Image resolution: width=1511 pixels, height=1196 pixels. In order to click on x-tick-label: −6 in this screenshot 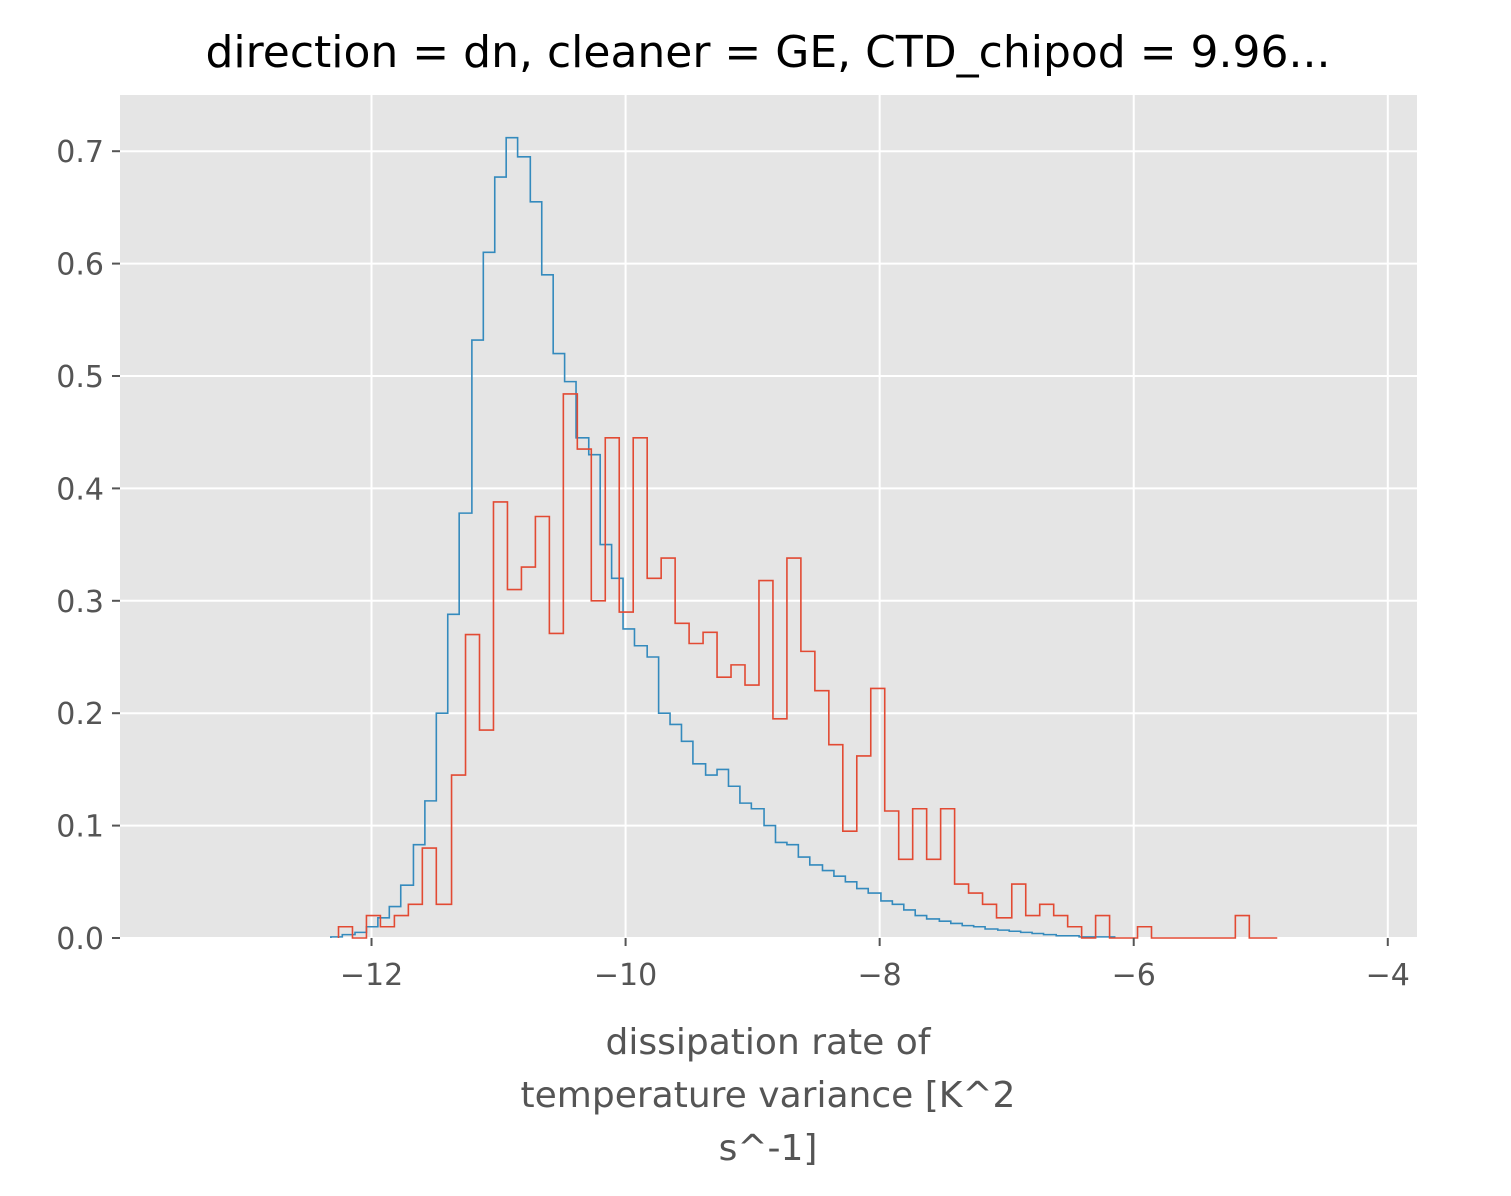, I will do `click(1134, 975)`.